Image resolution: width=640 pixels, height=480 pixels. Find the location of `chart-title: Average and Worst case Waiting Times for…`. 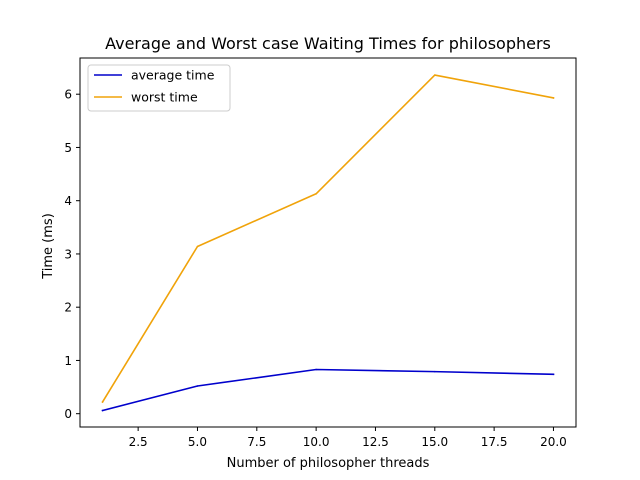

chart-title: Average and Worst case Waiting Times for… is located at coordinates (328, 43).